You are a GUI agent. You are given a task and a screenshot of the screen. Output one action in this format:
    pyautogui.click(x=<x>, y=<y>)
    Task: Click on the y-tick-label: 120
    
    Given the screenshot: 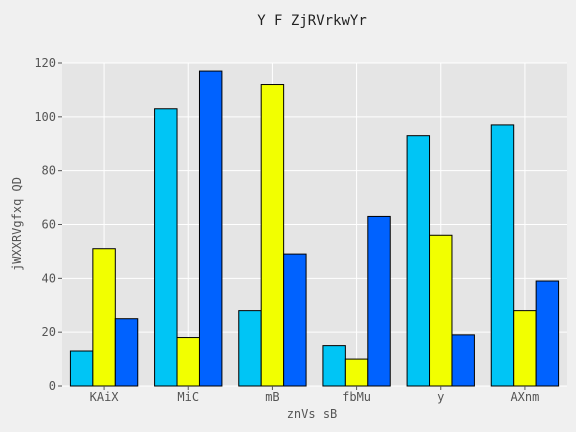 What is the action you would take?
    pyautogui.click(x=45, y=63)
    